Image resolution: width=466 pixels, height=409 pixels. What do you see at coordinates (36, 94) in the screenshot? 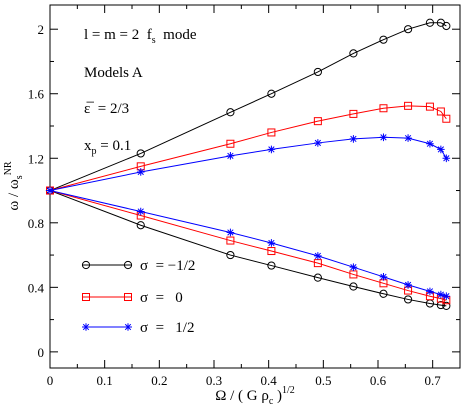
I see `y-tick-label: 1.6` at bounding box center [36, 94].